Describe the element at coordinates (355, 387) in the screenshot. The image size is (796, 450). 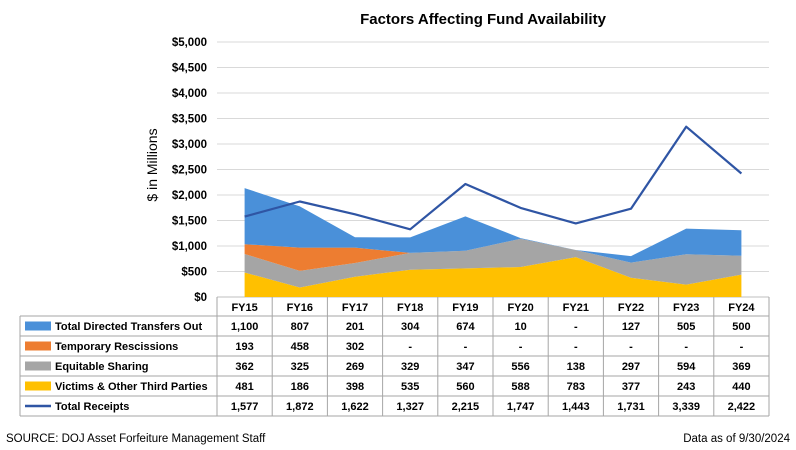
I see `data-label: 398` at that location.